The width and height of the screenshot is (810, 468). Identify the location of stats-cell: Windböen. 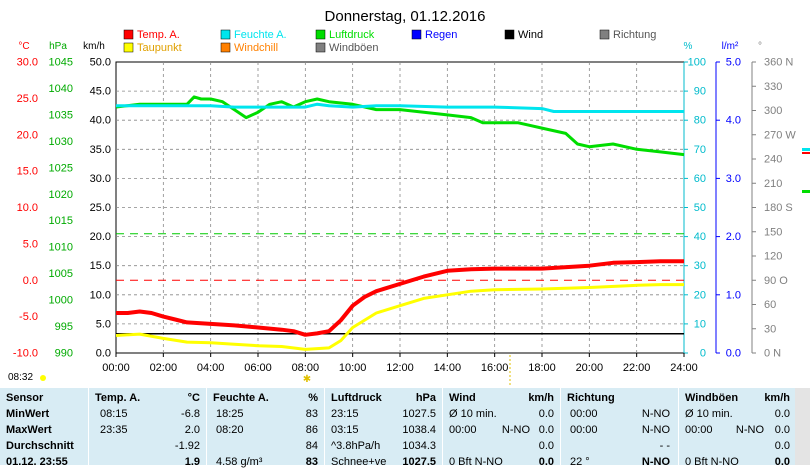
(712, 398).